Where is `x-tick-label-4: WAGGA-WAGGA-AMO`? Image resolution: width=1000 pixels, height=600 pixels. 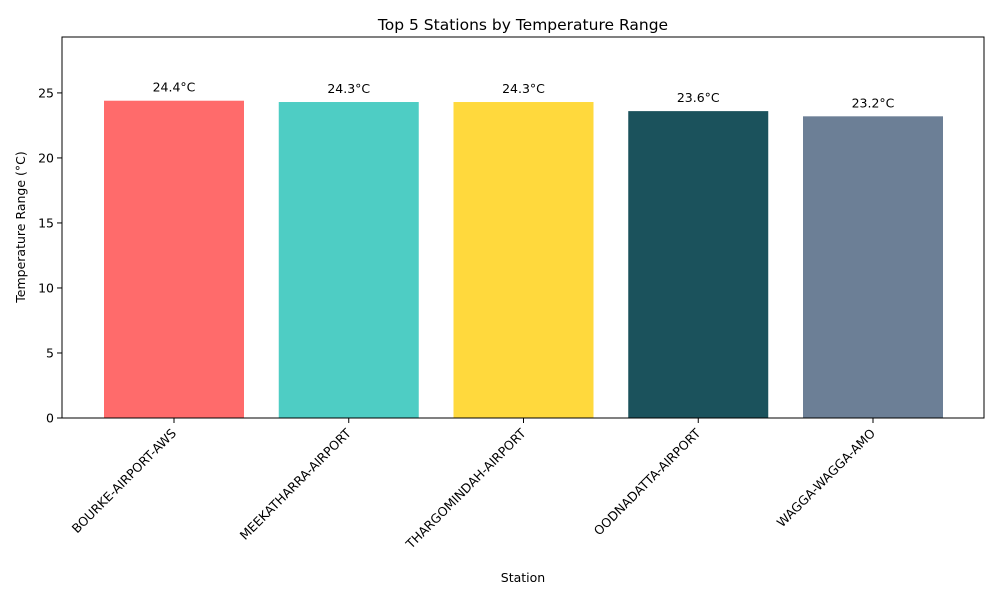 x-tick-label-4: WAGGA-WAGGA-AMO is located at coordinates (826, 477).